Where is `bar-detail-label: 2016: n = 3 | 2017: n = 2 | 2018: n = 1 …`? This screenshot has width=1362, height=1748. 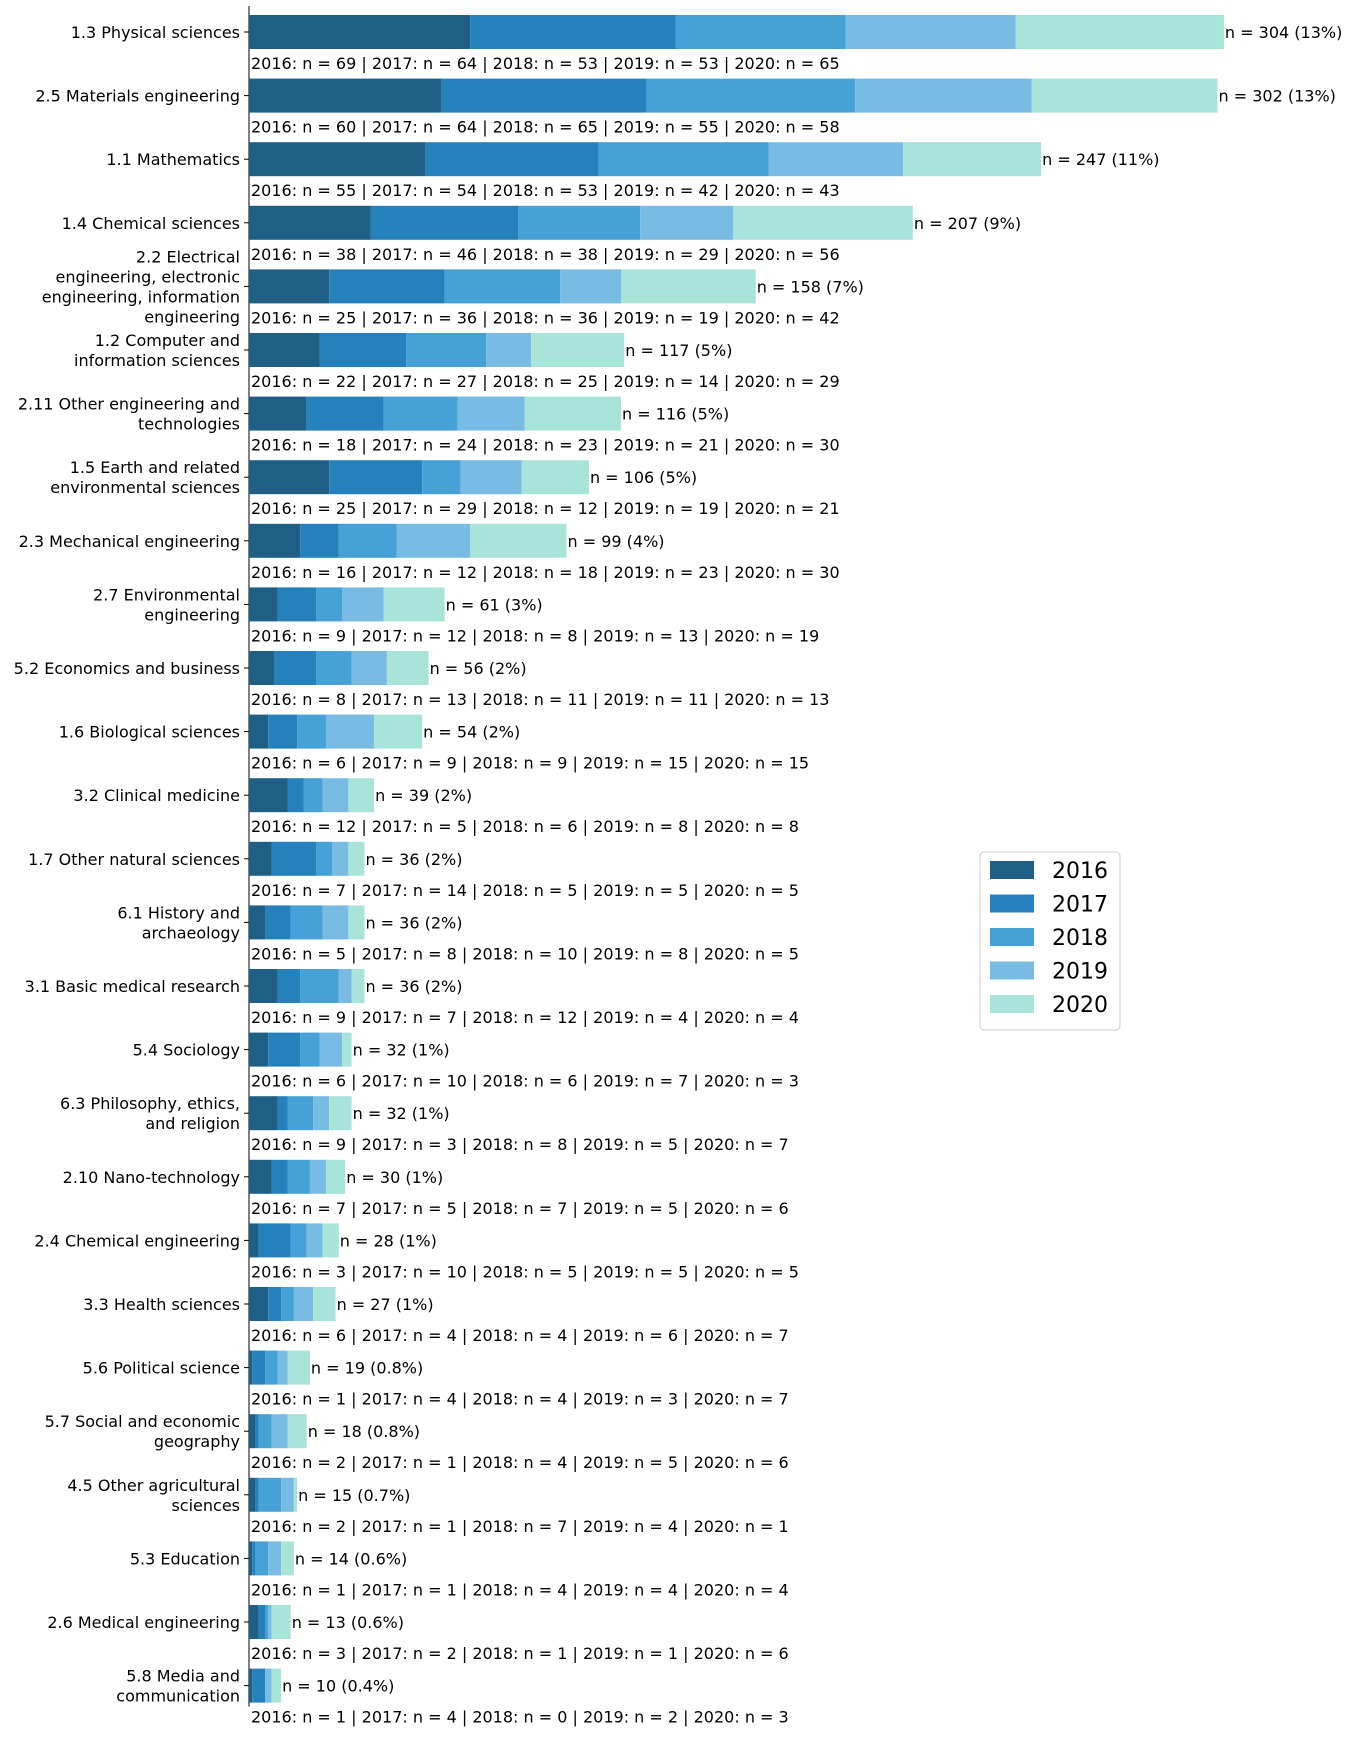
bar-detail-label: 2016: n = 3 | 2017: n = 2 | 2018: n = 1 … is located at coordinates (520, 1653).